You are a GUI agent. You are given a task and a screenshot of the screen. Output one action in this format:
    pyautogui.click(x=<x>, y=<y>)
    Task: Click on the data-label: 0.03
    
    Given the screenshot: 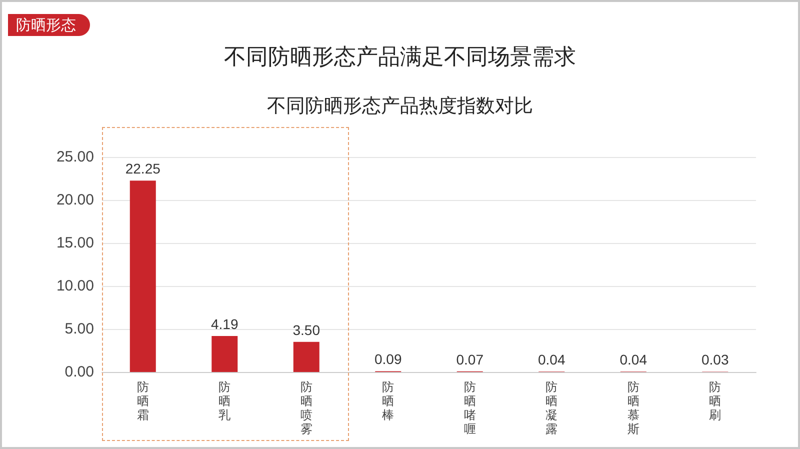 What is the action you would take?
    pyautogui.click(x=715, y=360)
    